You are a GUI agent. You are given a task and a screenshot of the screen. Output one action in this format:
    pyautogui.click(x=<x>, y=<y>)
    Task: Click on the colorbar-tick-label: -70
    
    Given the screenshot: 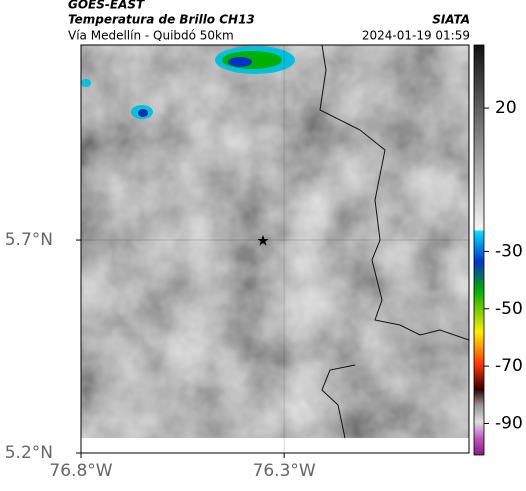 What is the action you would take?
    pyautogui.click(x=509, y=366)
    